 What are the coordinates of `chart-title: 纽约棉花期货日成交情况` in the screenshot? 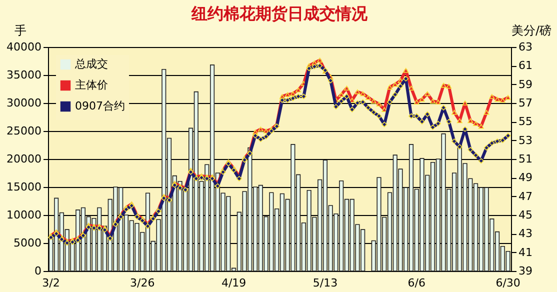 It's located at (279, 13).